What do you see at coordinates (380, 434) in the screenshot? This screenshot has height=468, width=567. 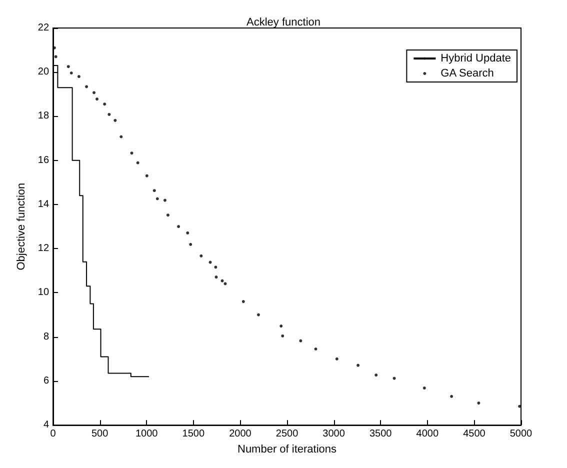 I see `x-tick-label: 3500` at bounding box center [380, 434].